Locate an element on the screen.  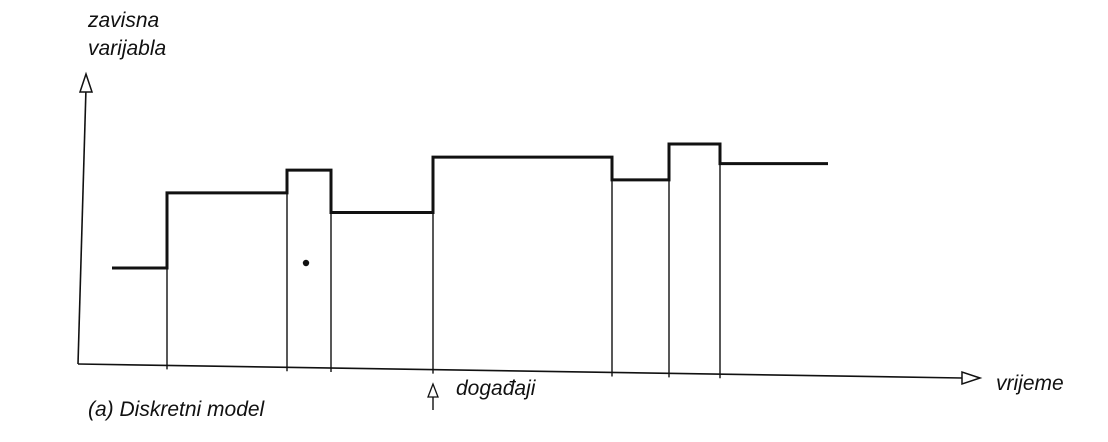
y-axis-label-line2: varijabla is located at coordinates (127, 48).